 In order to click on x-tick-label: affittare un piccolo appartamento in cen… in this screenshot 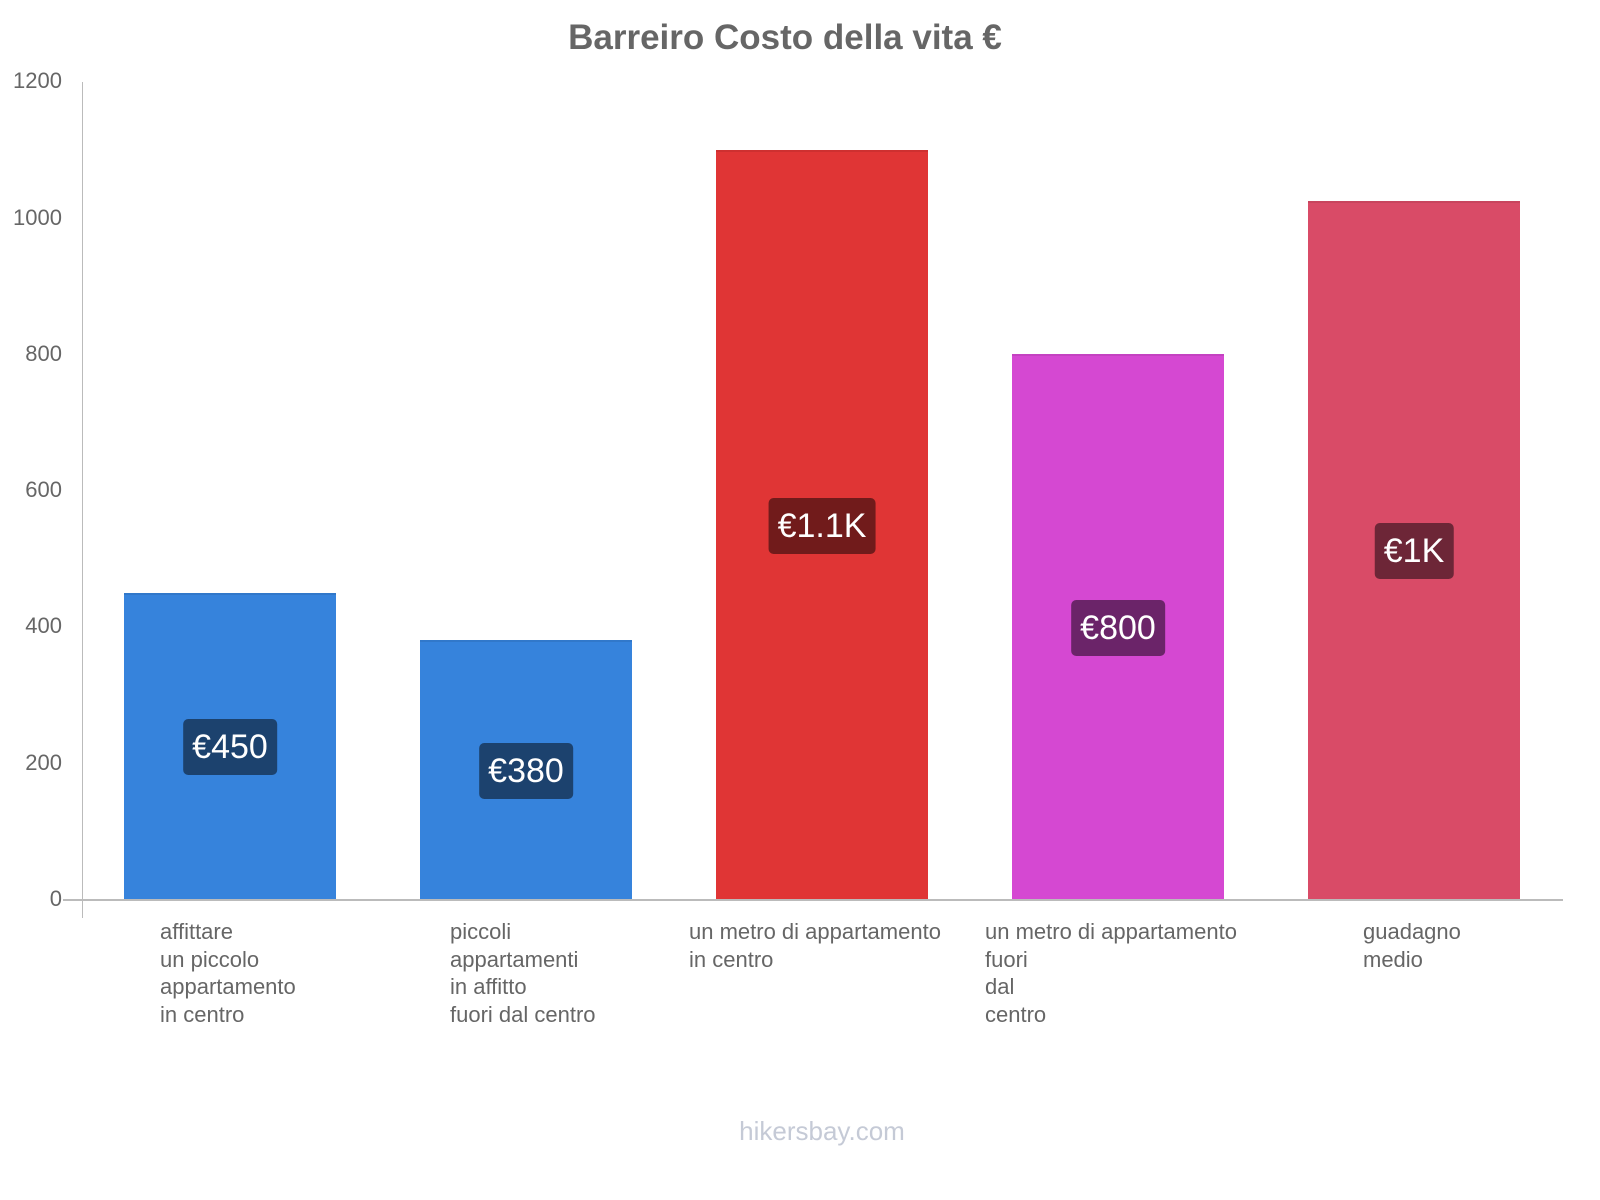, I will do `click(228, 973)`.